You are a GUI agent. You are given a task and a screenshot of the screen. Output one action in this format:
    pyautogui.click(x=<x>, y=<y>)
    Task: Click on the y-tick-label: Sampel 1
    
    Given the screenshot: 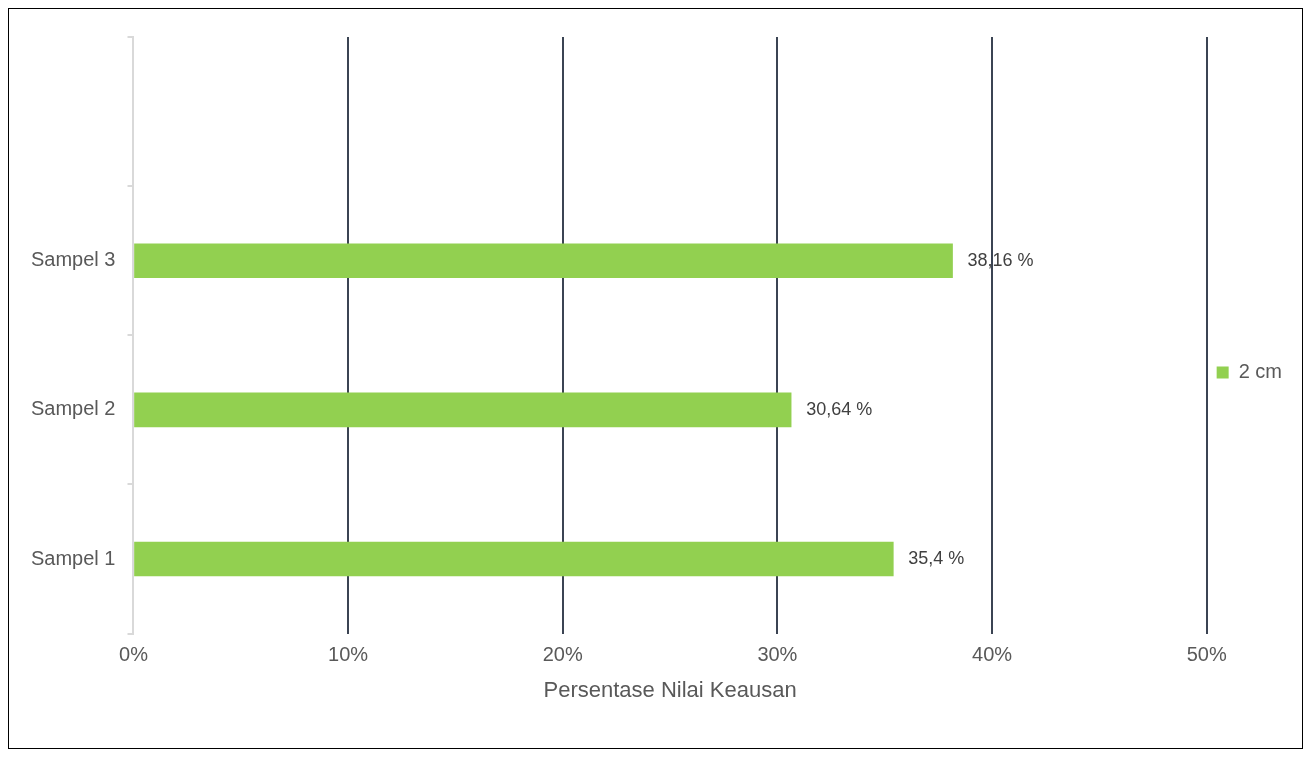 What is the action you would take?
    pyautogui.click(x=73, y=557)
    